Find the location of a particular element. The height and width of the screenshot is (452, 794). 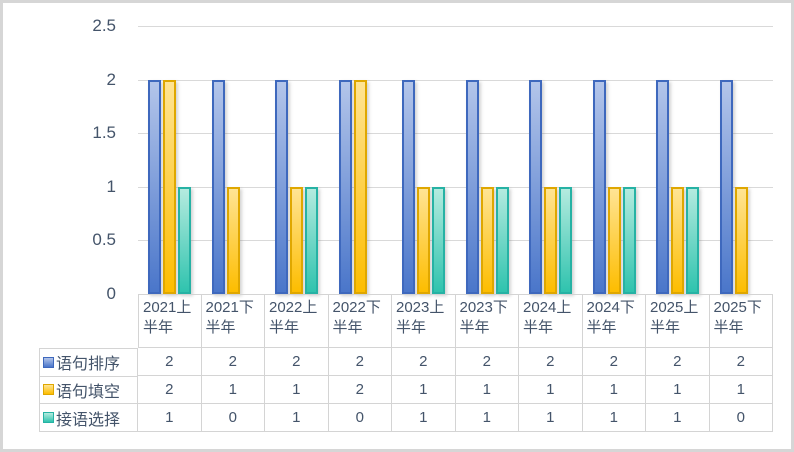

category-label: 2025上半年 is located at coordinates (678, 321).